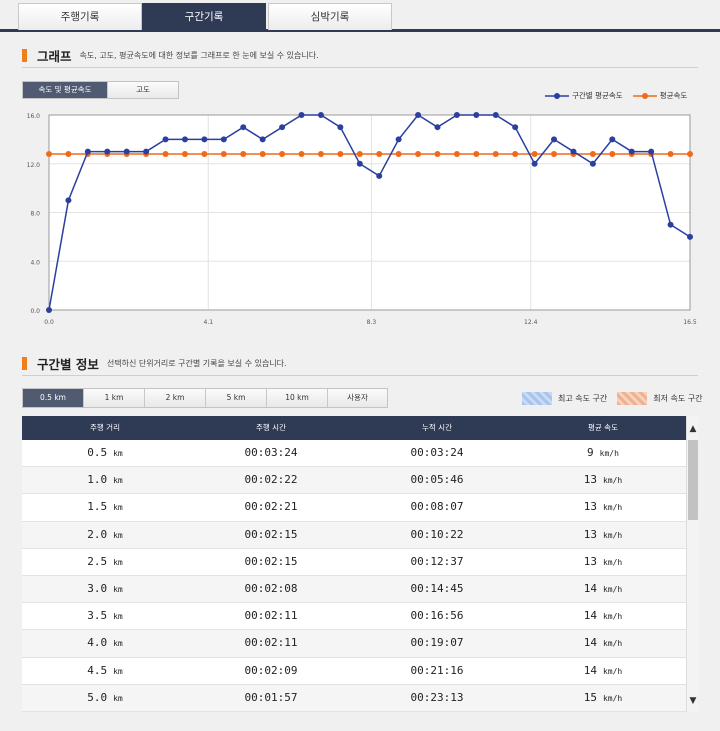 This screenshot has height=731, width=720. I want to click on scroll-down-icon: ▼, so click(693, 701).